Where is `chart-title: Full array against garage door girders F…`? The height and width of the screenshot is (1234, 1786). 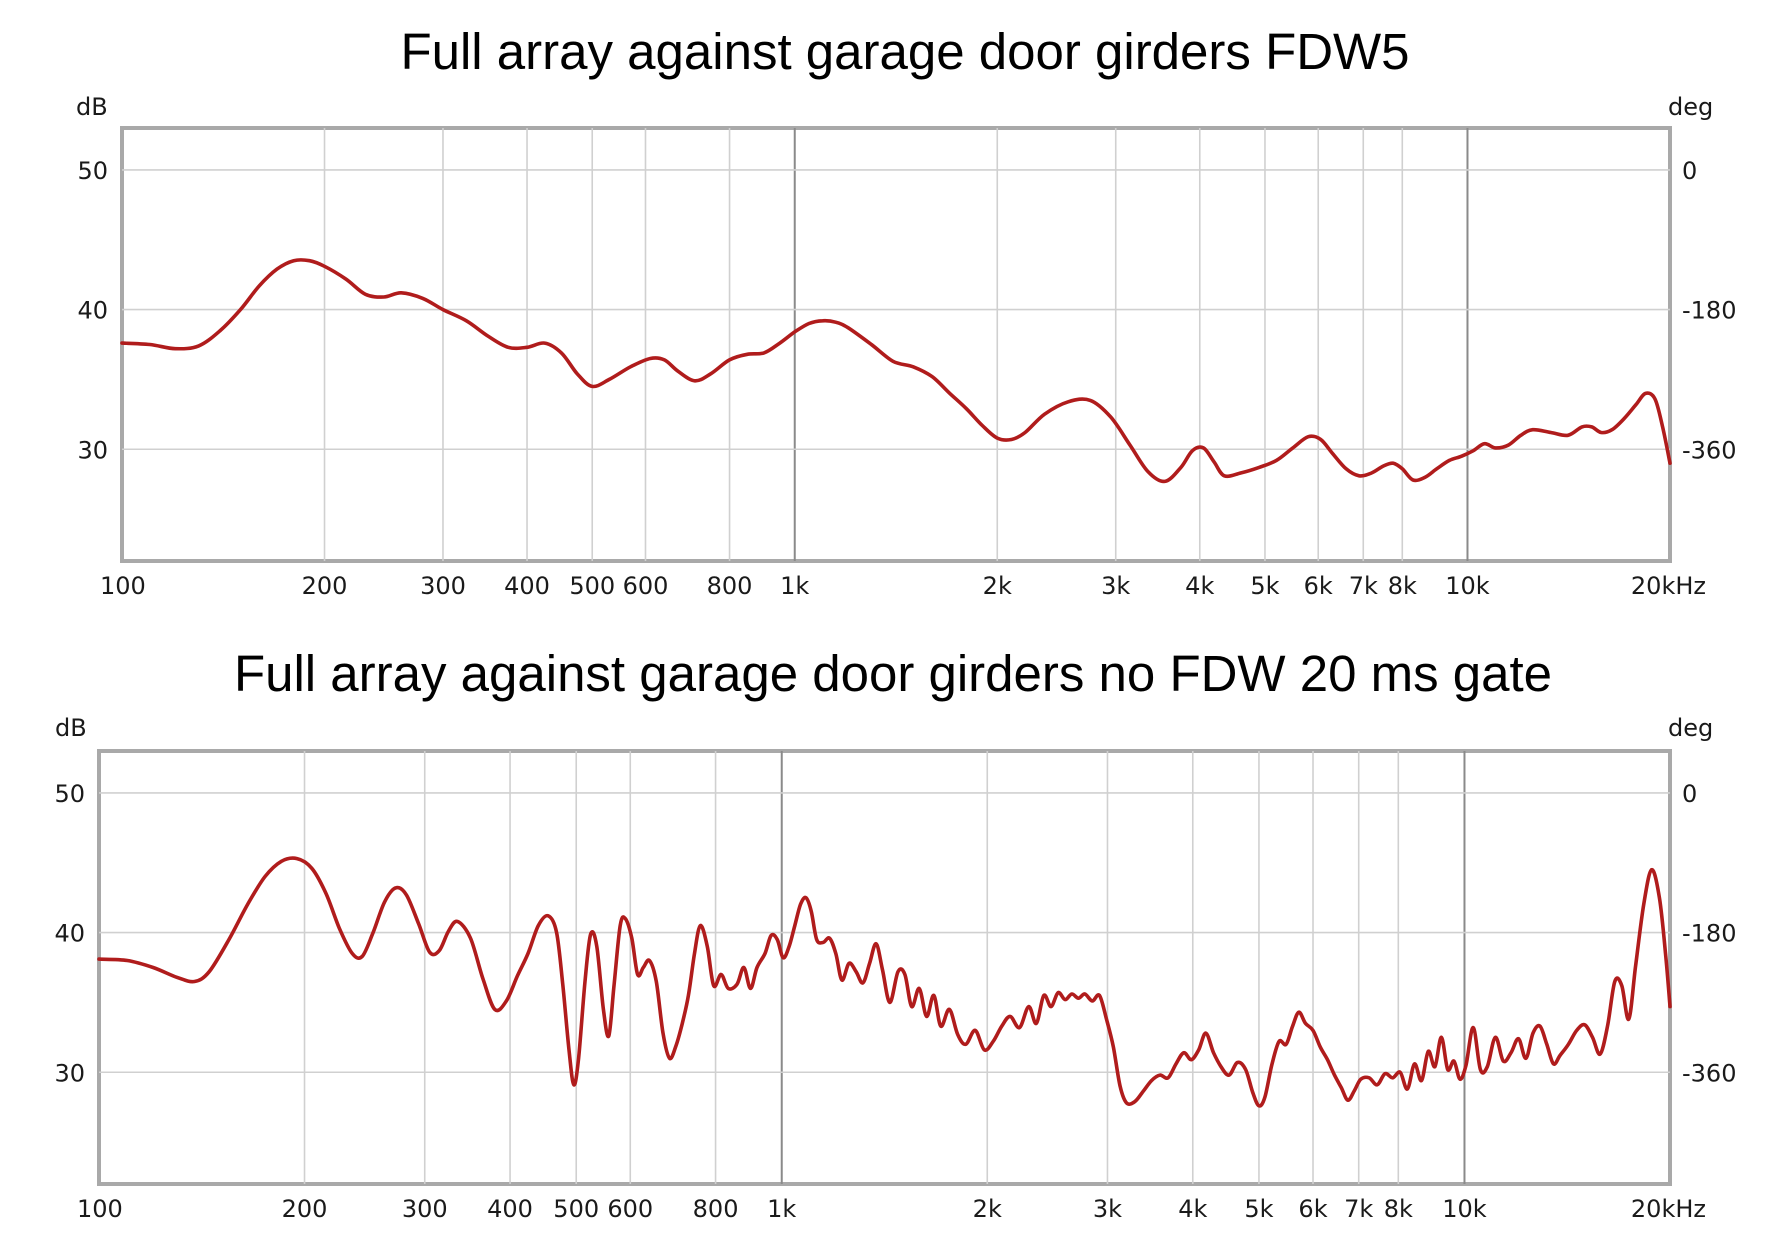
chart-title: Full array against garage door girders F… is located at coordinates (904, 51).